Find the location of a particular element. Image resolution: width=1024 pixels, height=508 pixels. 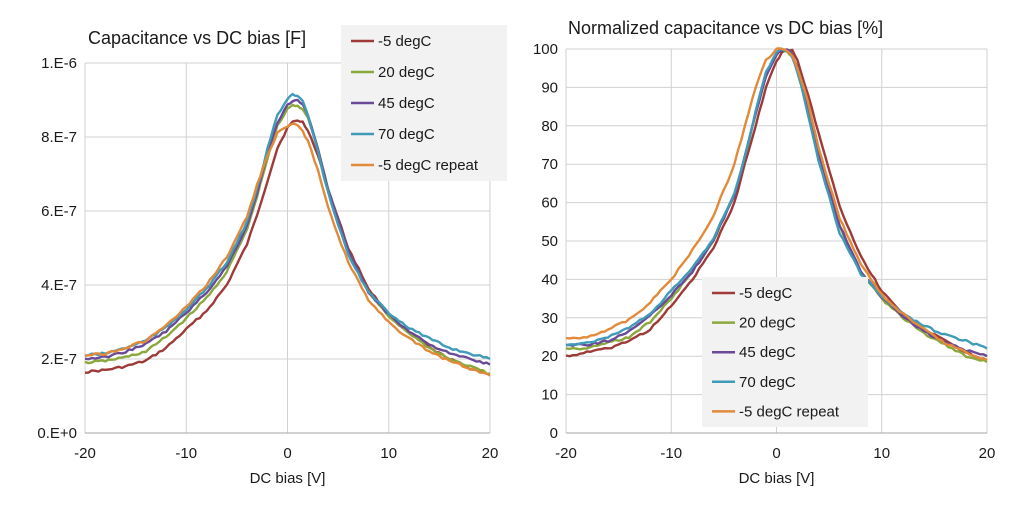

y-tick-label: 40 is located at coordinates (549, 279).